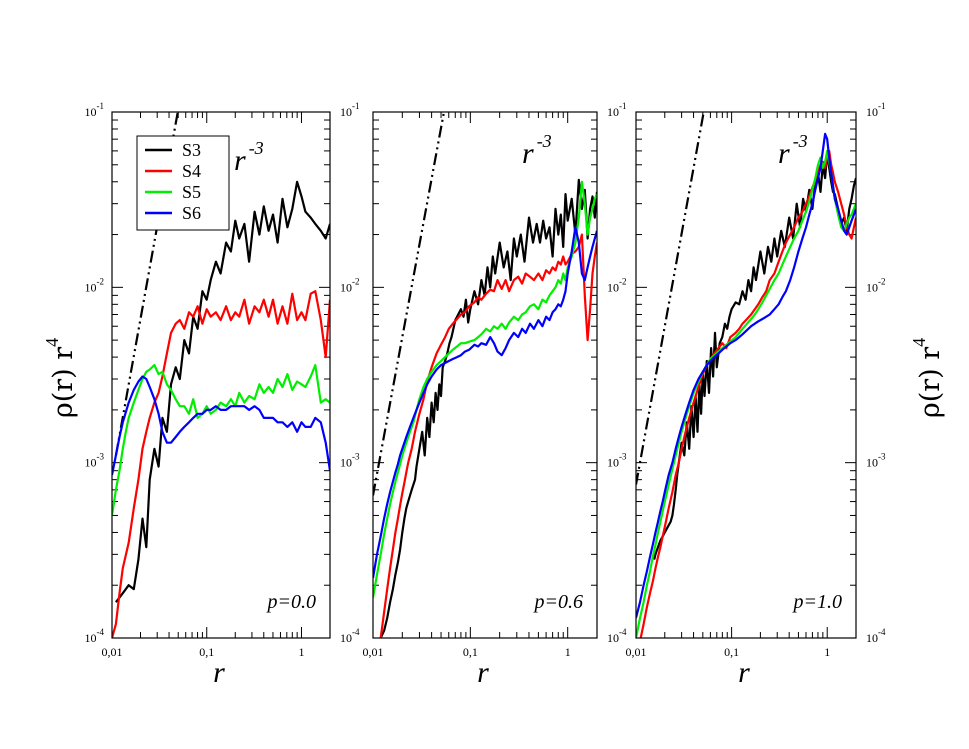 Image resolution: width=969 pixels, height=749 pixels. I want to click on y-axis-label-text-right: ρ(r) r4, so click(927, 378).